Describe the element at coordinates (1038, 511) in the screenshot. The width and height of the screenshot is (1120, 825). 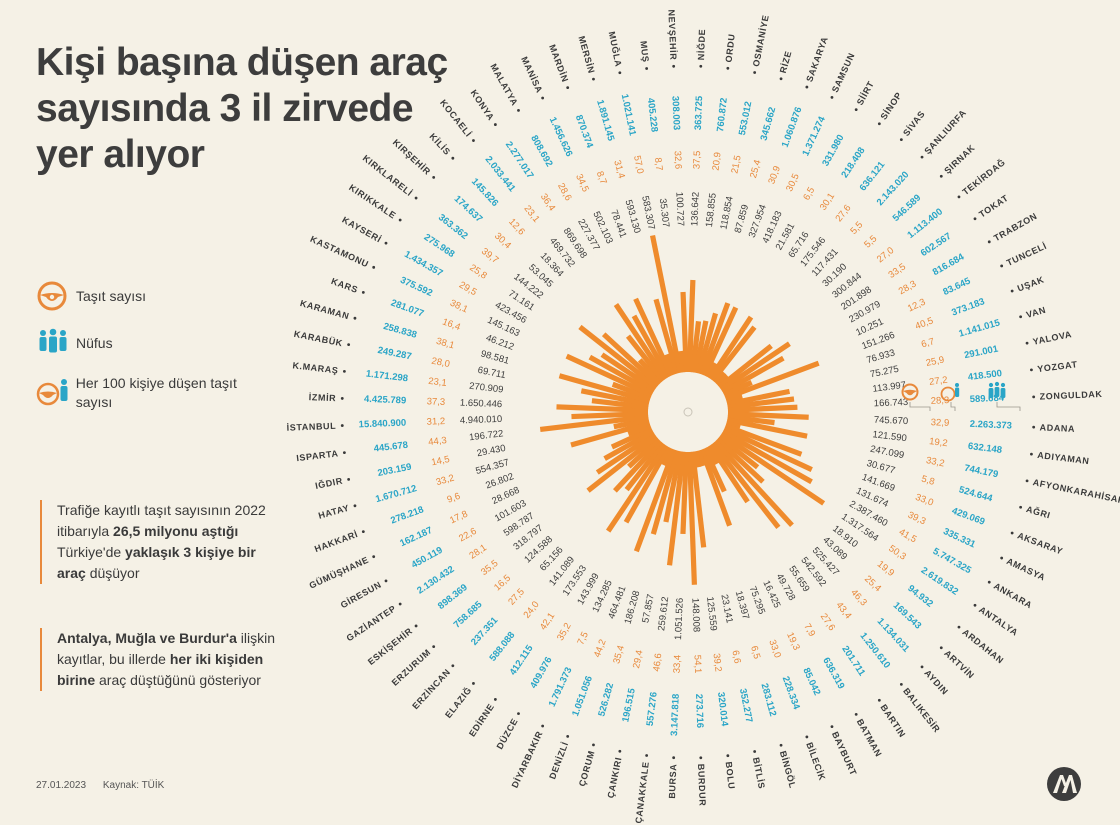
I see `province-label: AĞRI` at that location.